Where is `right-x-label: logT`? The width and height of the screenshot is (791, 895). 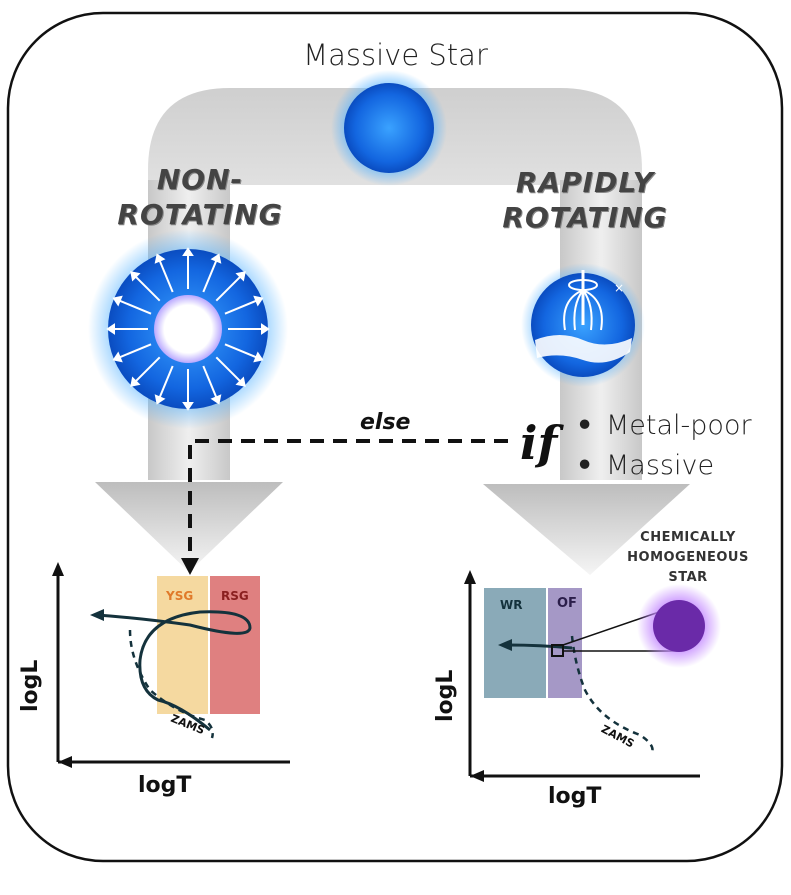 right-x-label: logT is located at coordinates (575, 796).